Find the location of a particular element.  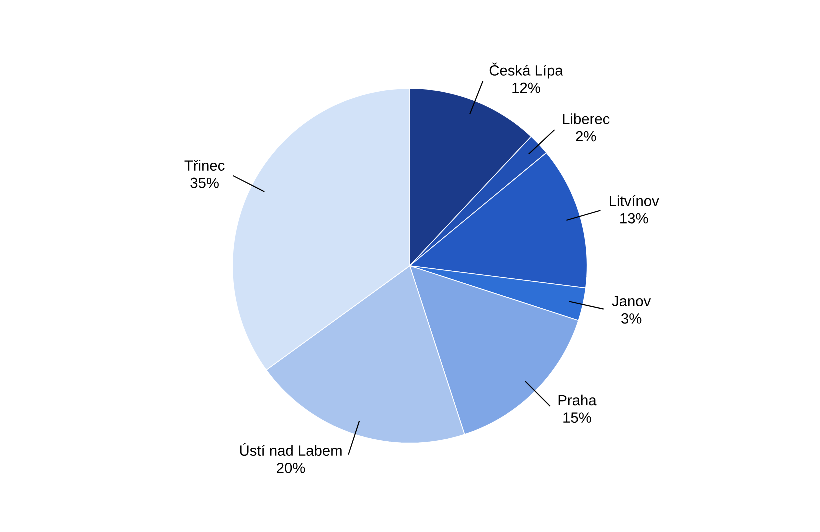

data-label: 13% is located at coordinates (634, 218).